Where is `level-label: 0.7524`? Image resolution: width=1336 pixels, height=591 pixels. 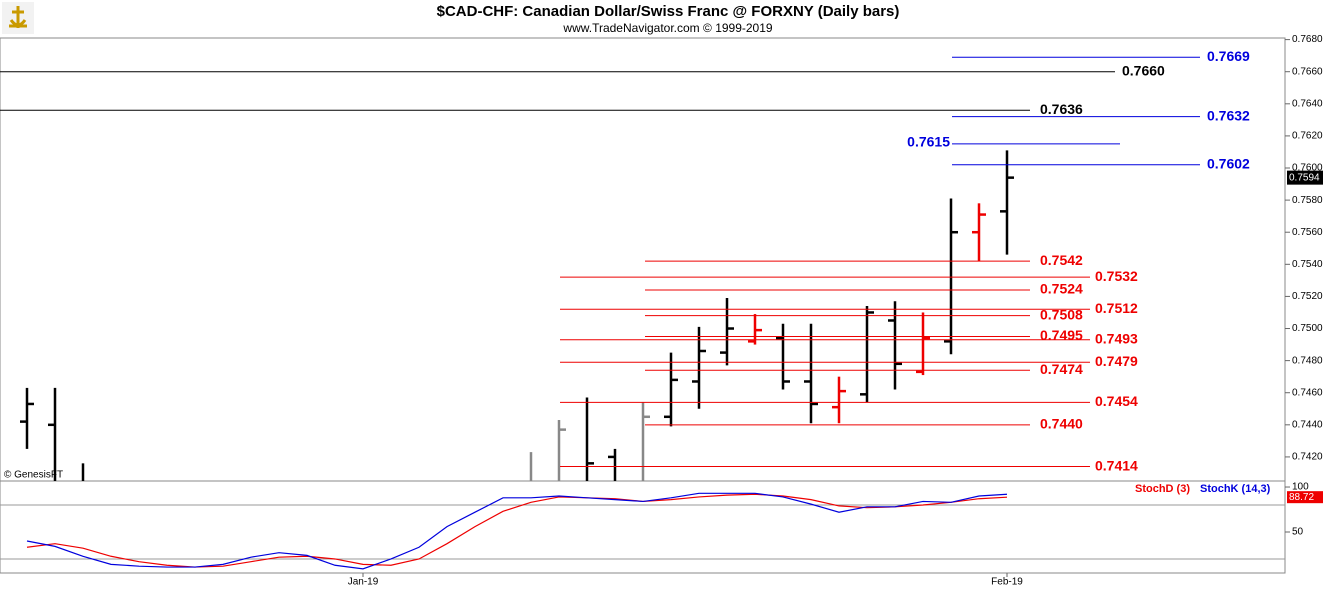
level-label: 0.7524 is located at coordinates (1061, 289).